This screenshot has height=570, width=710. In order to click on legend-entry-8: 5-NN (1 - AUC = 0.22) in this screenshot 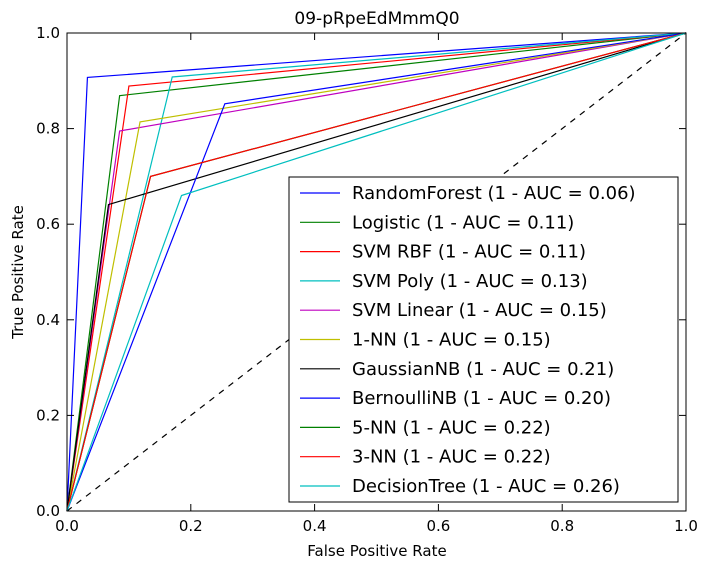, I will do `click(451, 427)`.